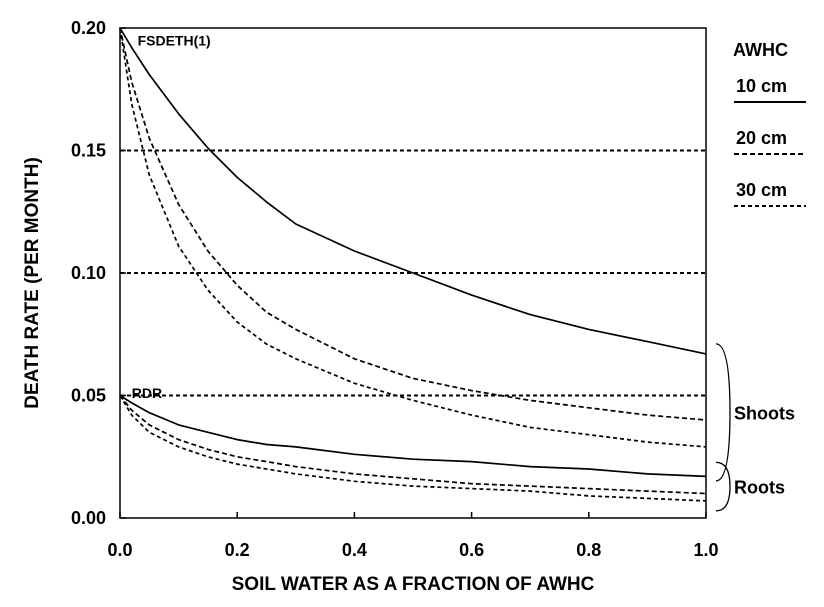 The width and height of the screenshot is (824, 607). What do you see at coordinates (755, 427) in the screenshot?
I see `group-brackets: Shoots Roots` at bounding box center [755, 427].